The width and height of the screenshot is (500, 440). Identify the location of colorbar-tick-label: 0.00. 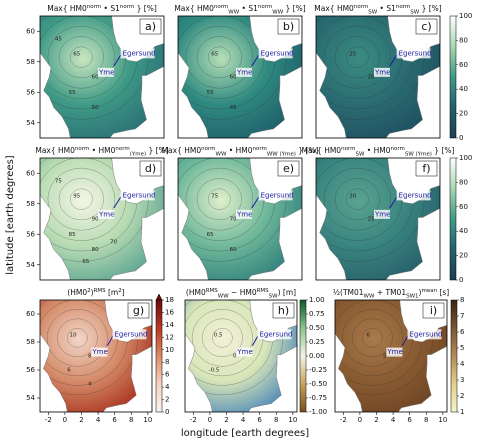
(317, 356).